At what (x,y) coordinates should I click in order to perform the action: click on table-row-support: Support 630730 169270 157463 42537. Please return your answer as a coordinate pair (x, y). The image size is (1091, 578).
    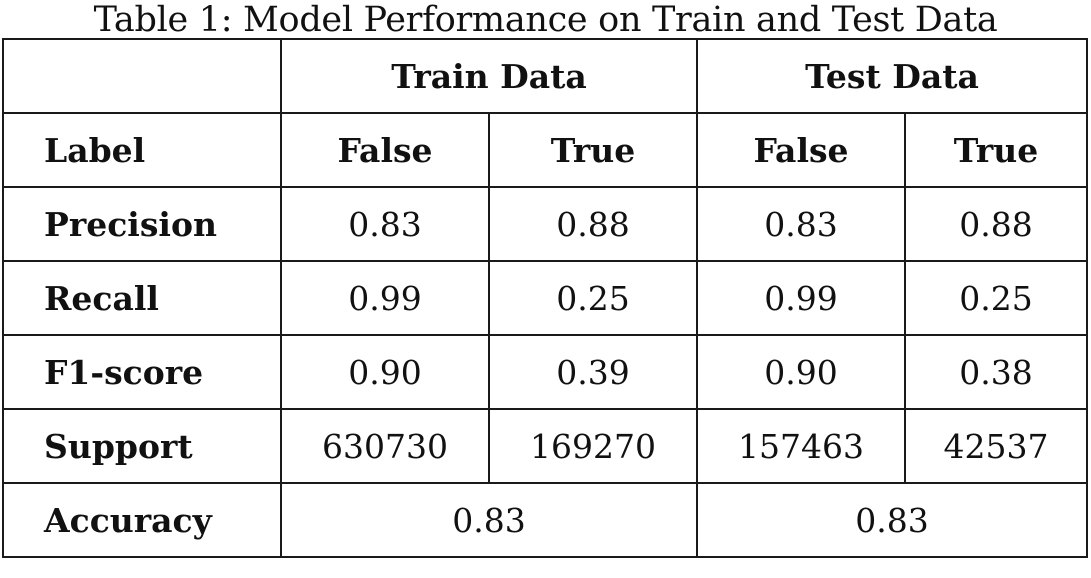
    Looking at the image, I should click on (545, 446).